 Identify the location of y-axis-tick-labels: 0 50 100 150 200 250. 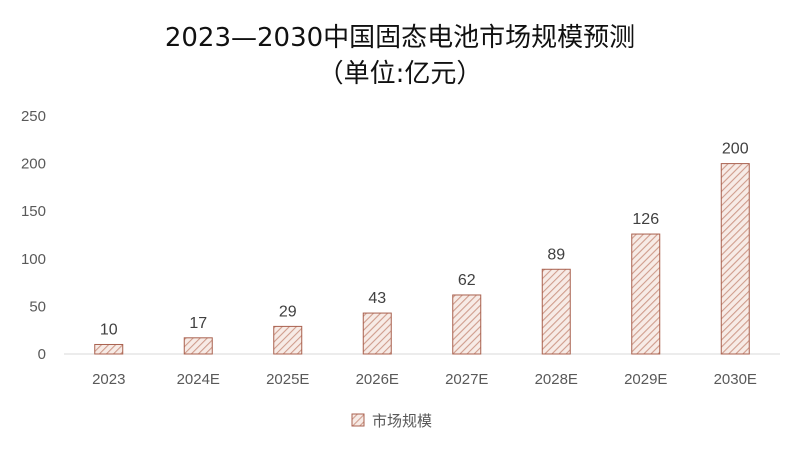
(33, 235).